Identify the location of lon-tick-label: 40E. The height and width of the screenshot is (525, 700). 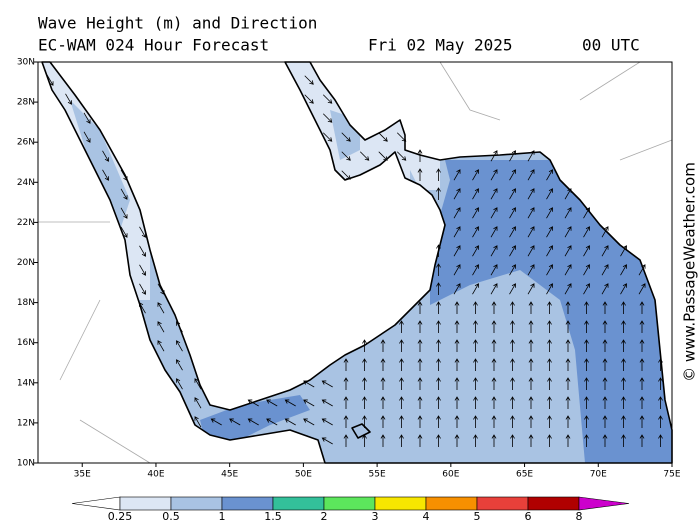
(155, 475).